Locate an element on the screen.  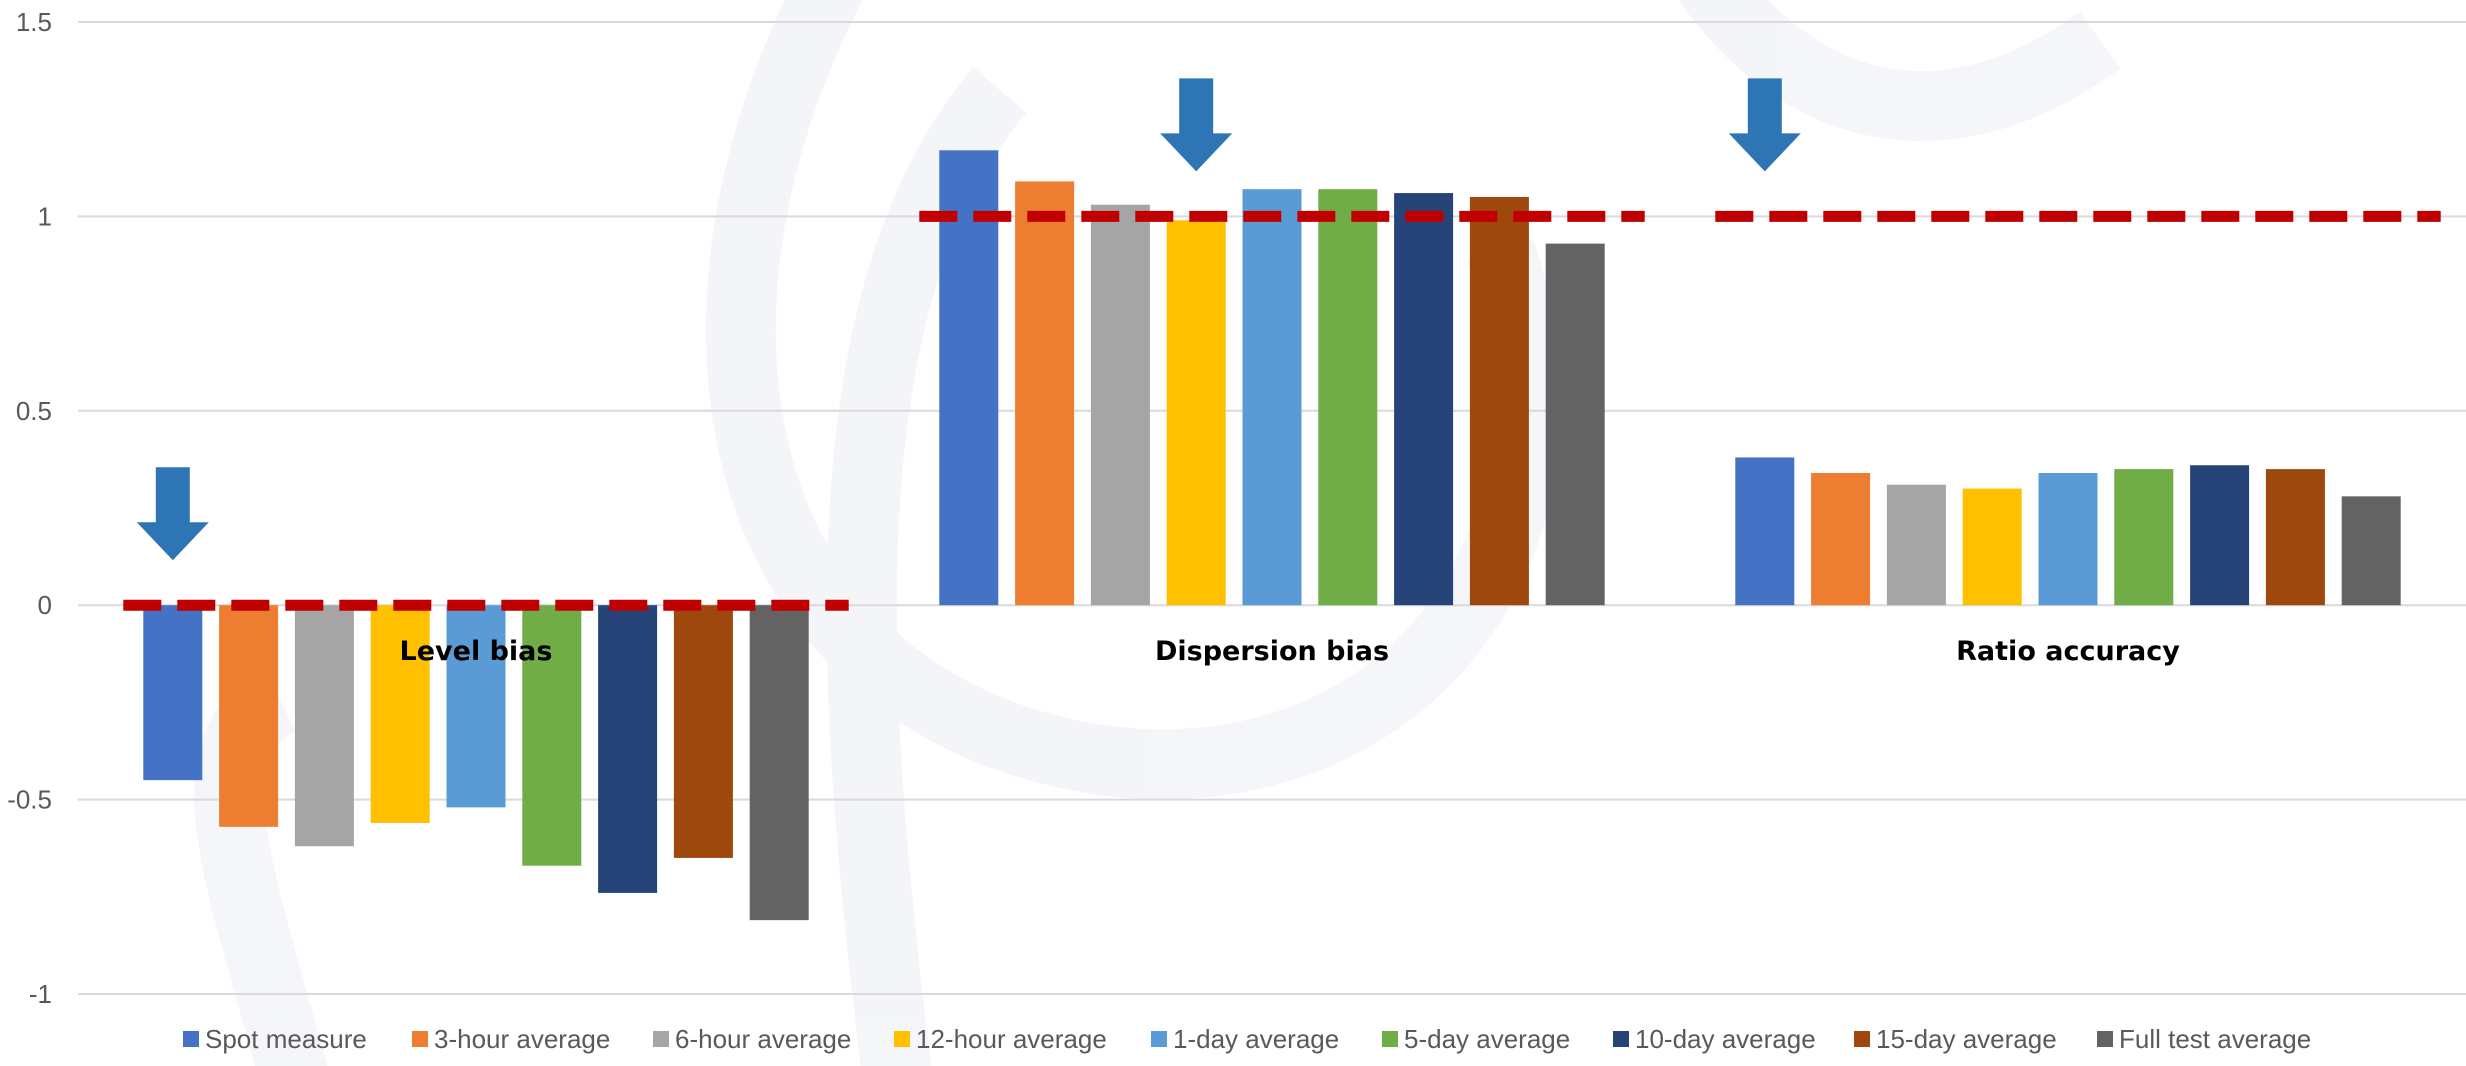
legend-label: Spot measure is located at coordinates (286, 1039).